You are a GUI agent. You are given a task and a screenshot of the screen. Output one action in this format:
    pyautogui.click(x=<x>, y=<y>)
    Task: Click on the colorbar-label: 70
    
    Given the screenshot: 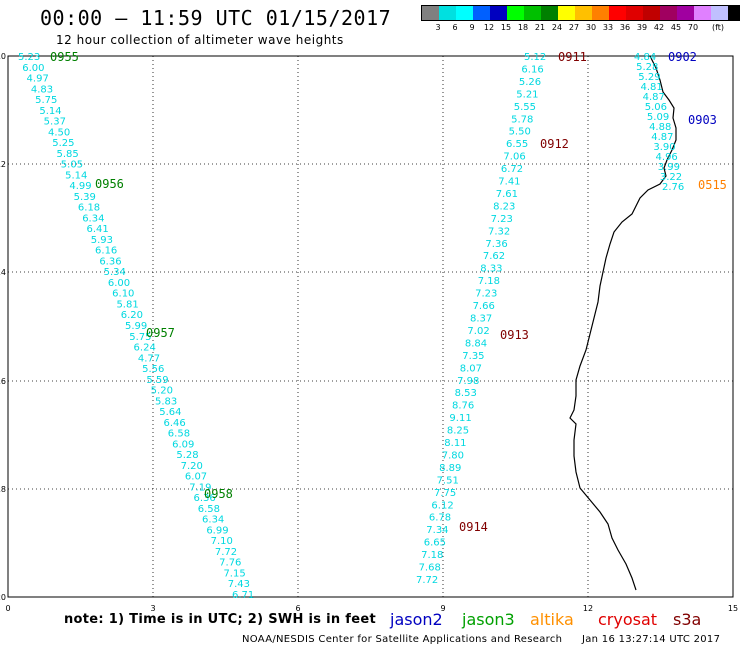 What is the action you would take?
    pyautogui.click(x=693, y=27)
    